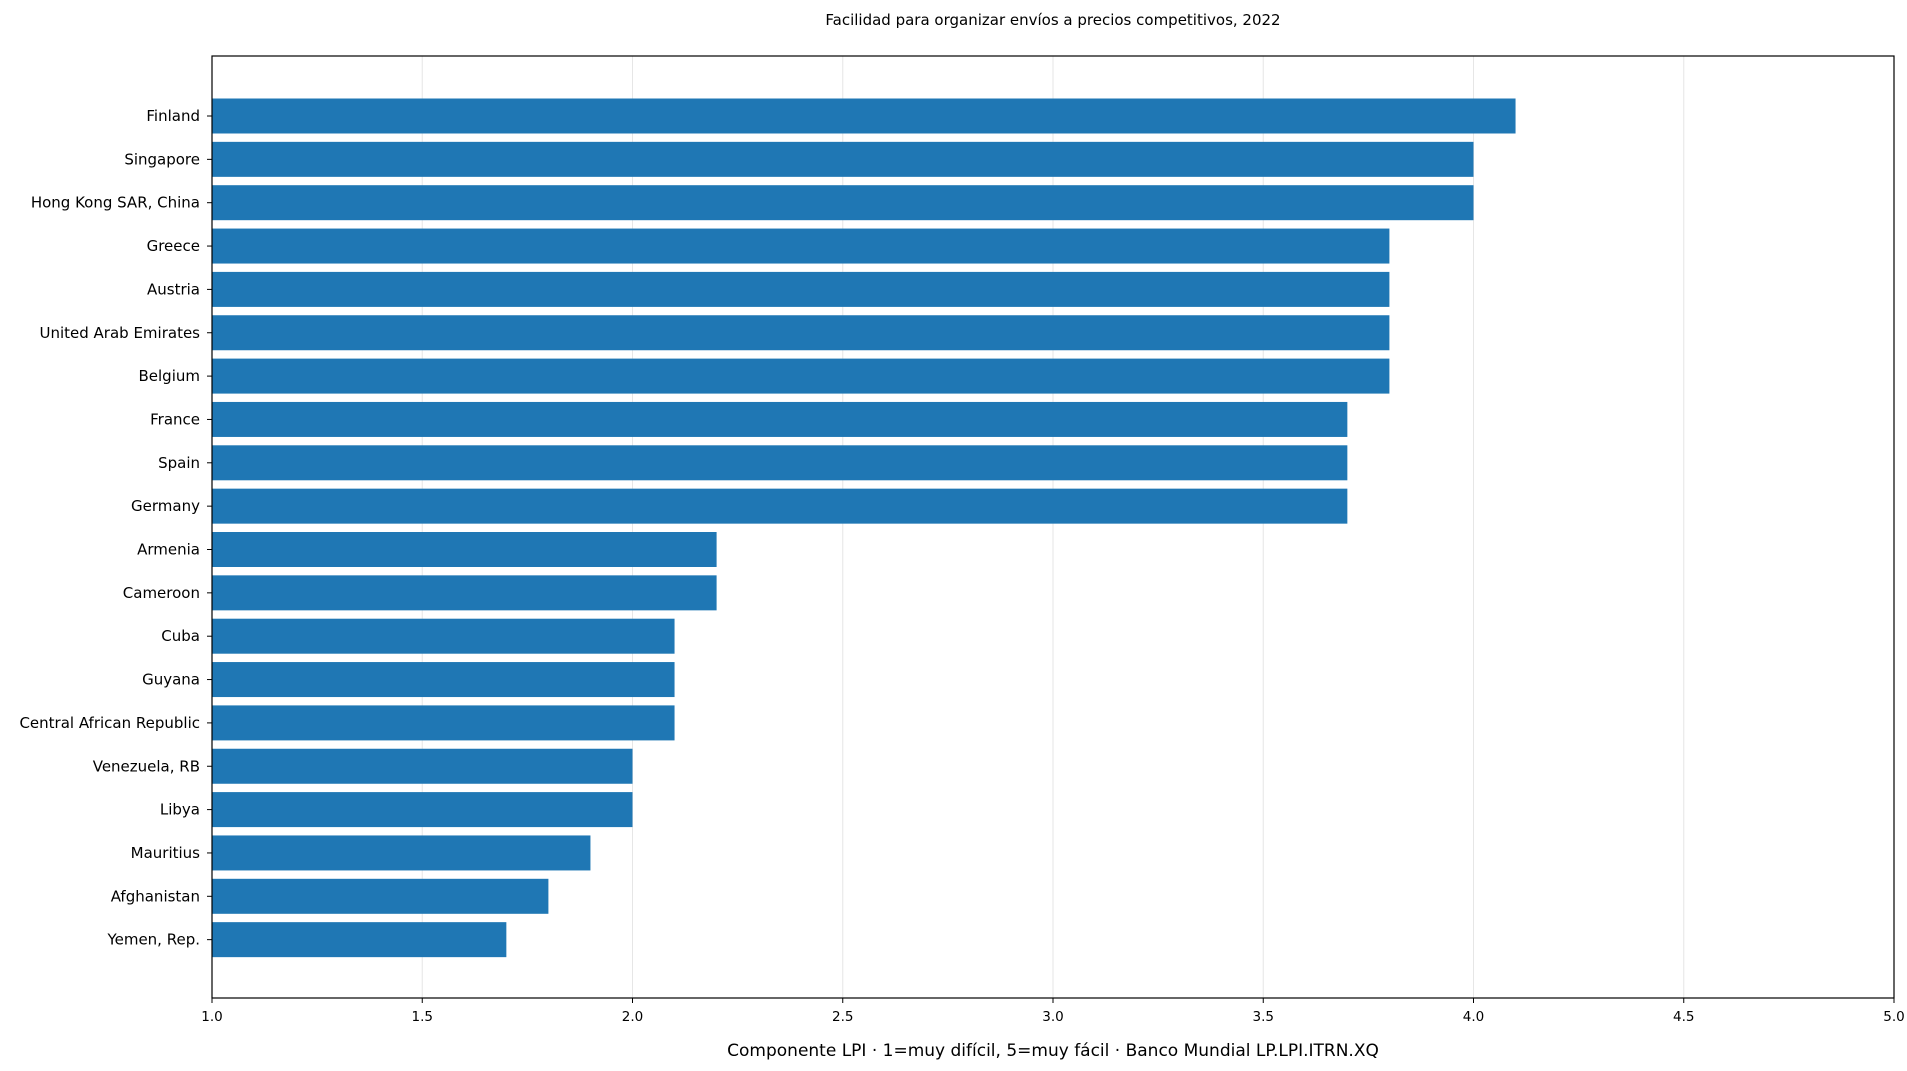 The image size is (1907, 1071). What do you see at coordinates (180, 810) in the screenshot?
I see `y-category-label: Libya` at bounding box center [180, 810].